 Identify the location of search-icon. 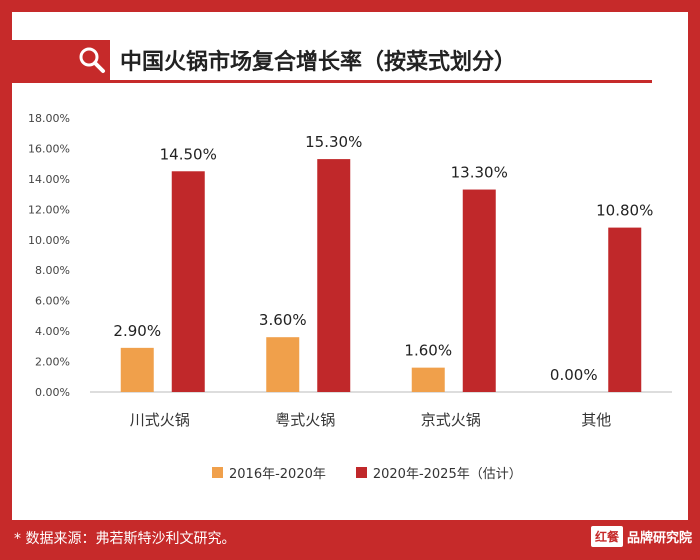
(92, 60).